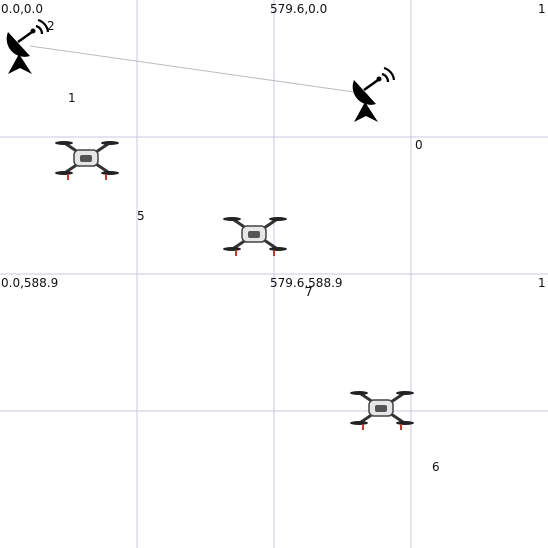  What do you see at coordinates (542, 283) in the screenshot?
I see `coord-label-mid-right: 1` at bounding box center [542, 283].